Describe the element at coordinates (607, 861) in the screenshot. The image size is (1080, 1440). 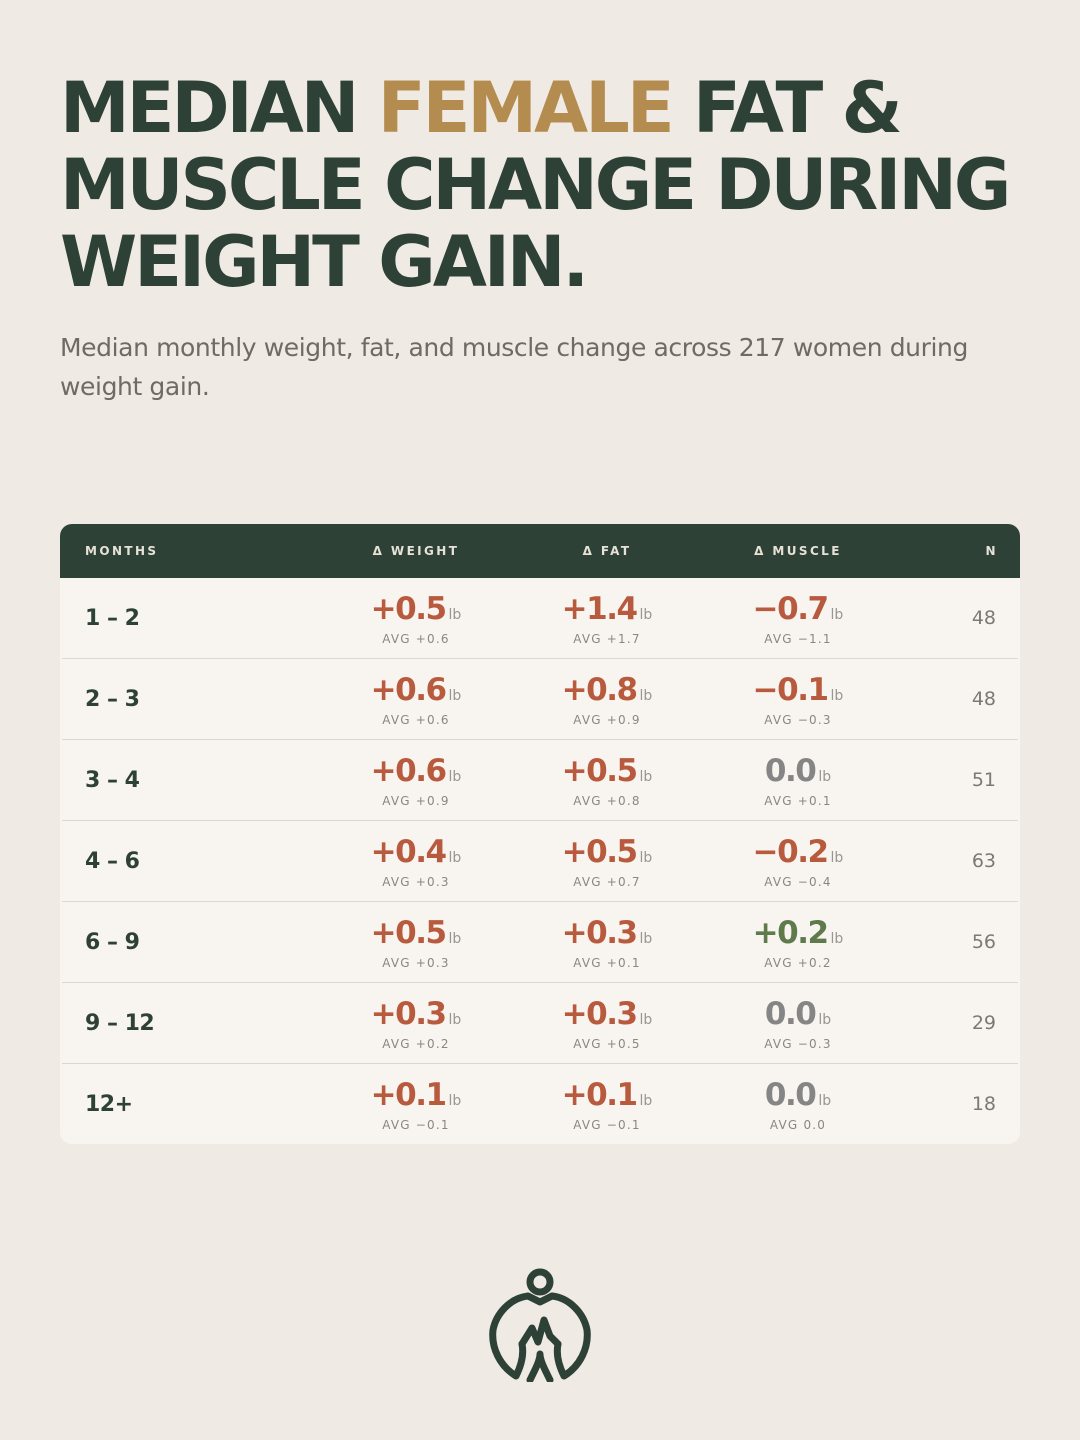
I see `cell-fat: +0.5 lb AVG +0.7` at that location.